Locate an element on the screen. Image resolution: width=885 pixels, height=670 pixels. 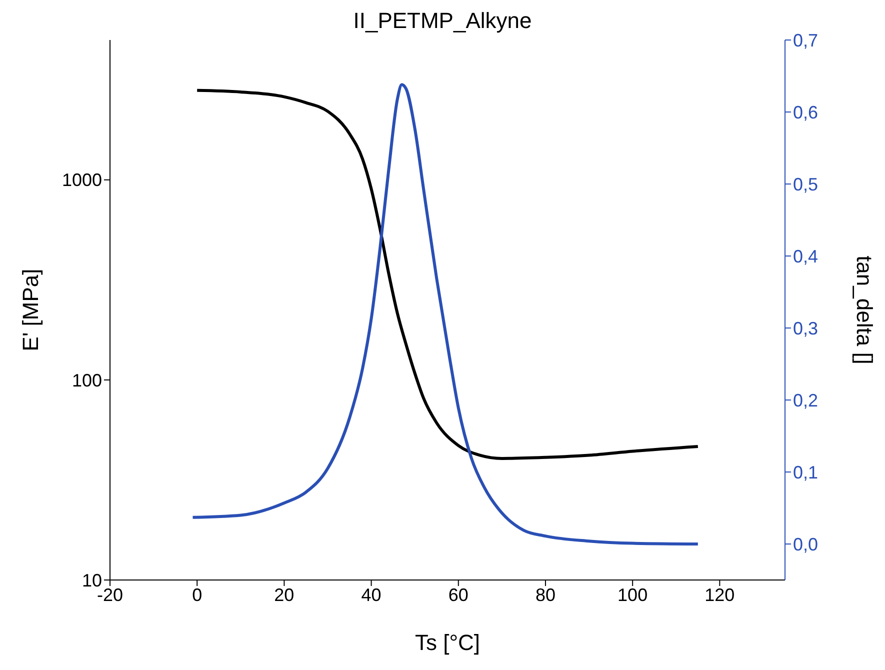
x-tick-label: 100 is located at coordinates (633, 594).